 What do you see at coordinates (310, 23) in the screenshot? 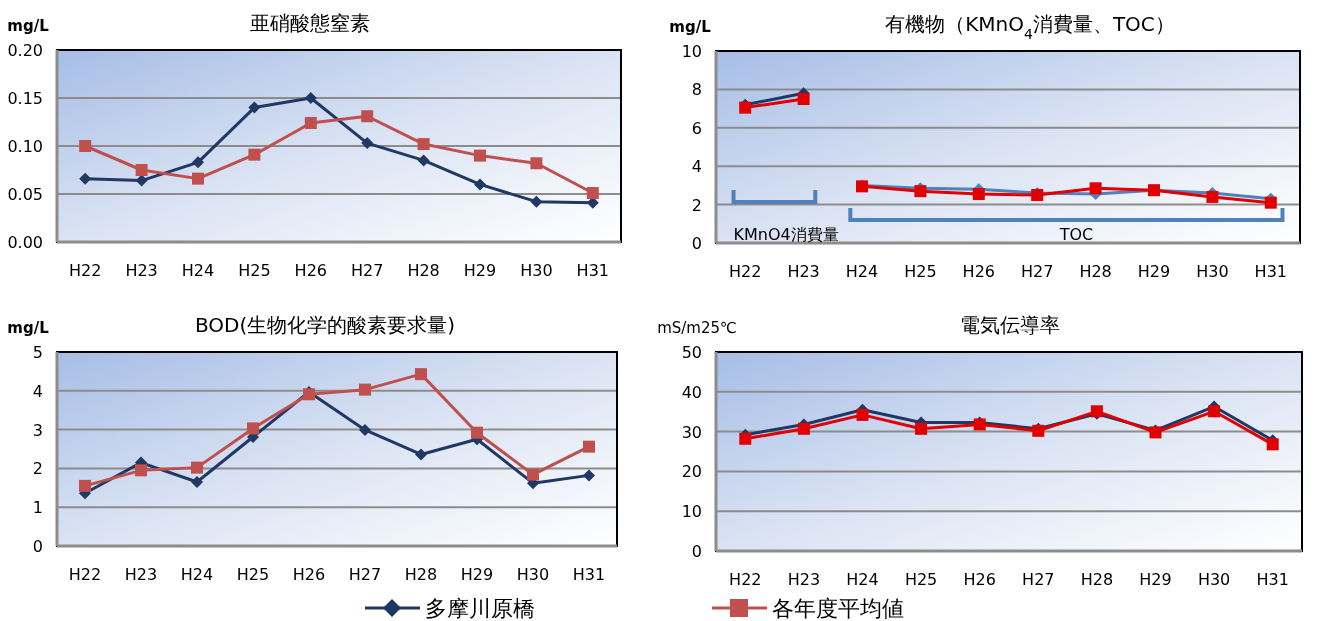
I see `chart-title: 亜硝酸態窒素` at bounding box center [310, 23].